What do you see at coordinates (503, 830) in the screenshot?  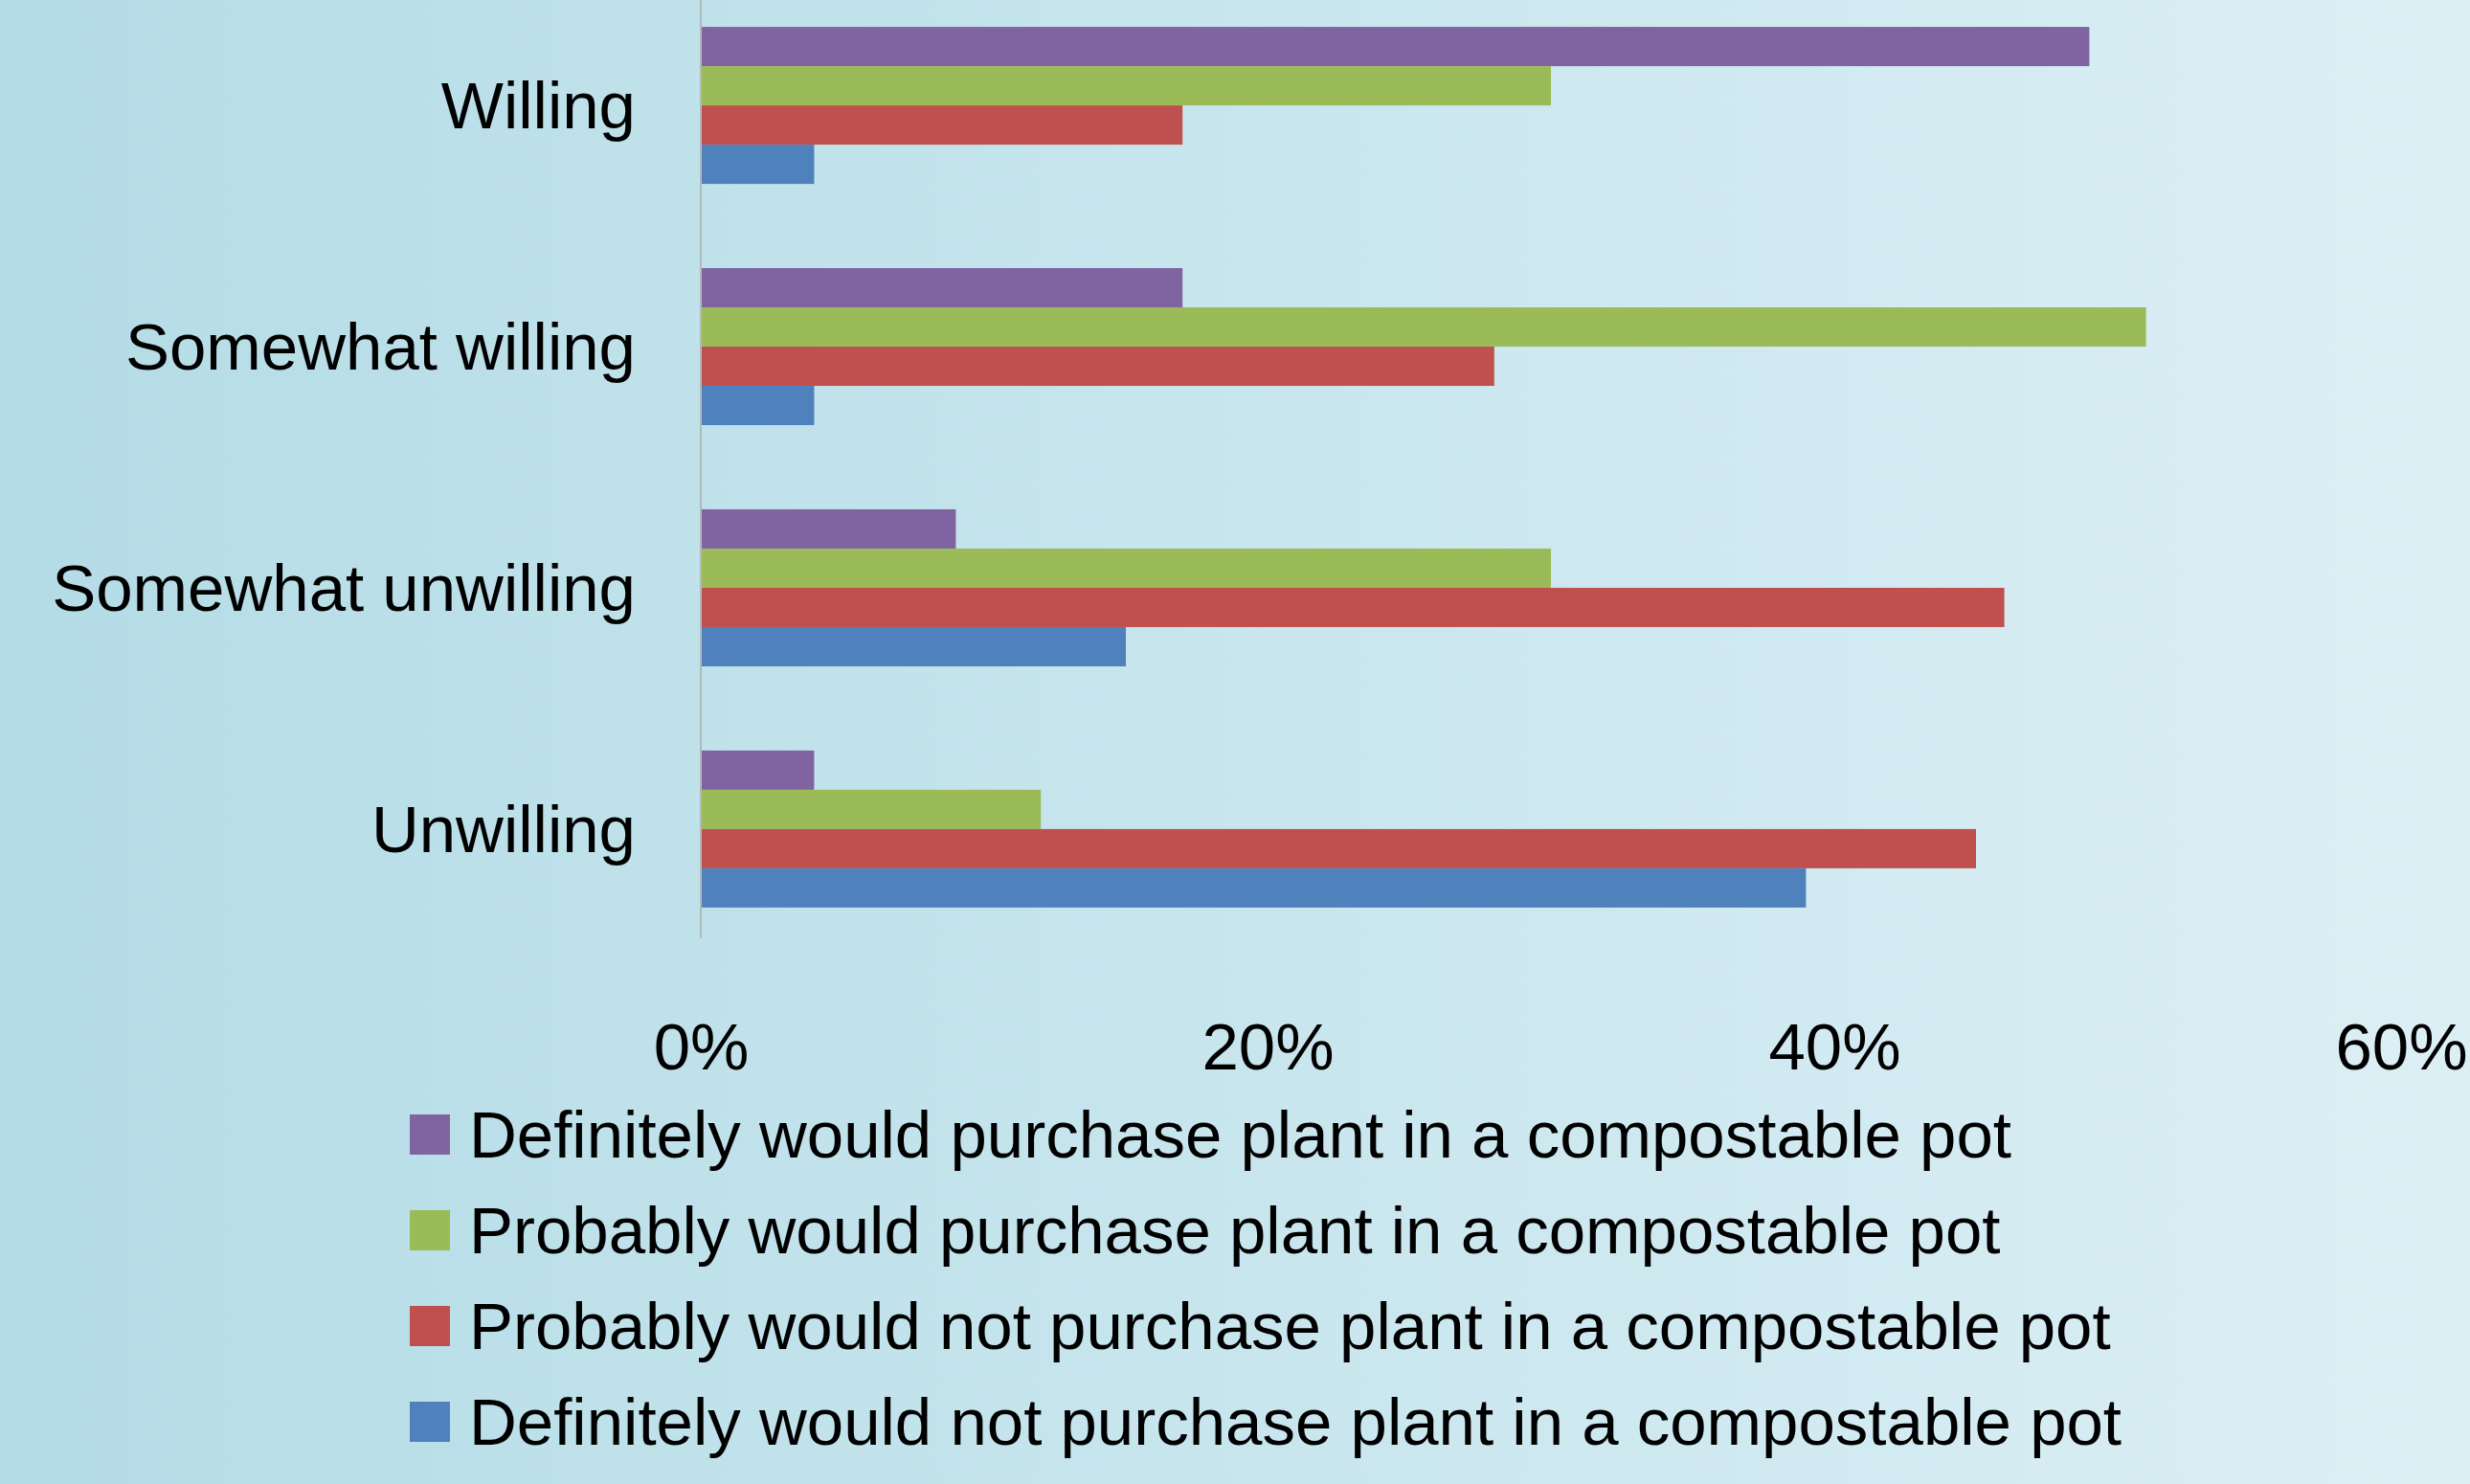 I see `y-tick-label: Unwilling` at bounding box center [503, 830].